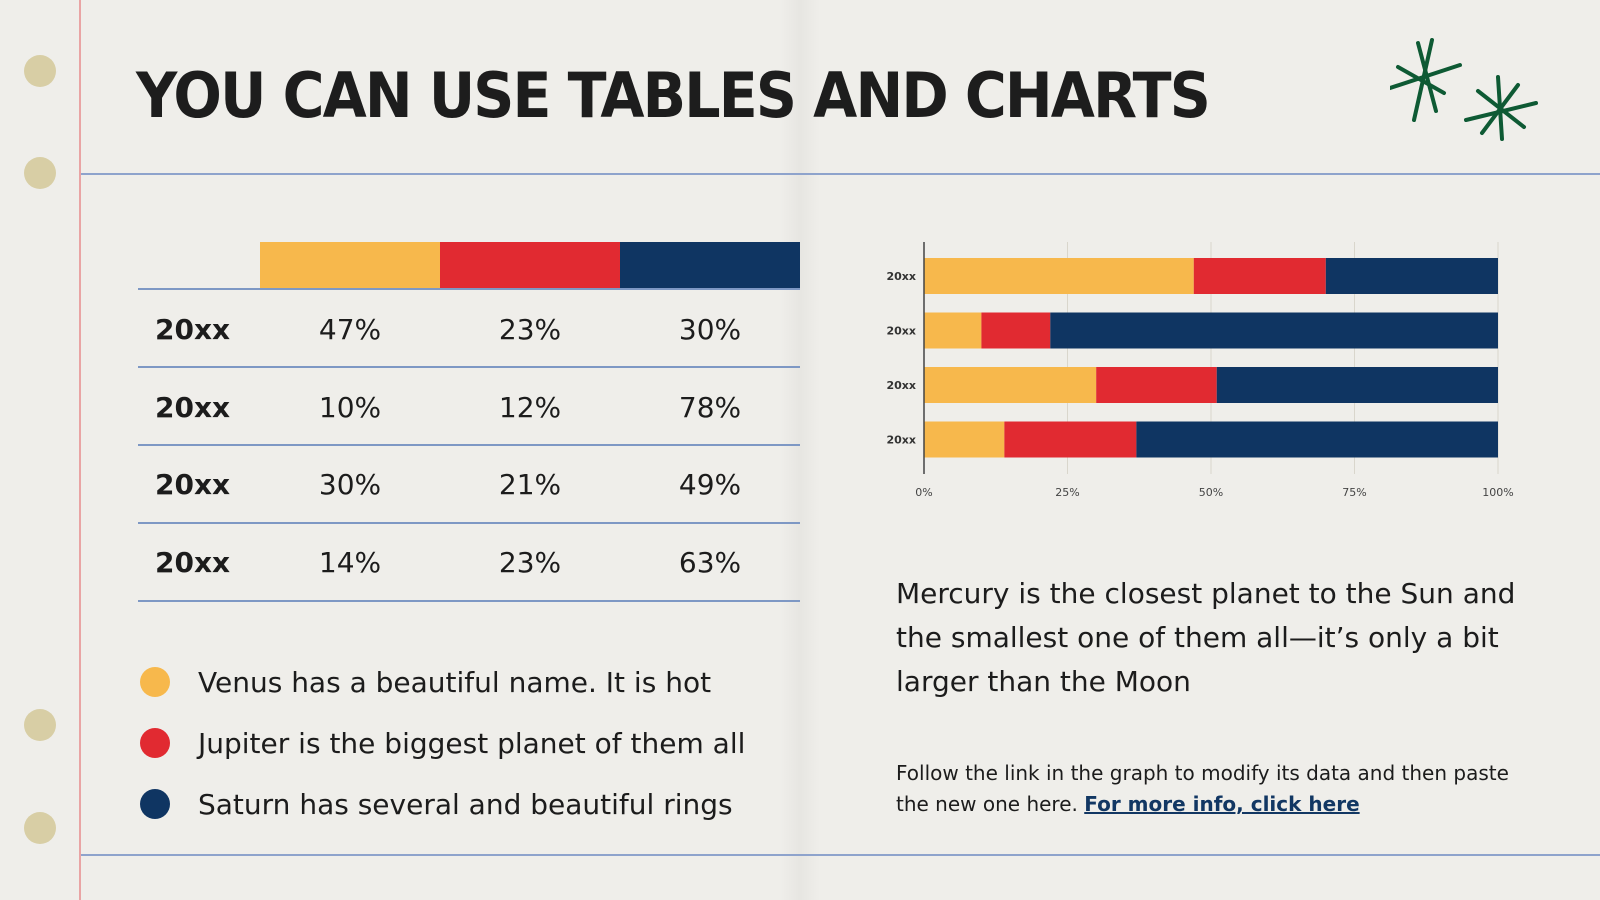 Image resolution: width=1600 pixels, height=900 pixels. I want to click on table-cell: 49%, so click(710, 484).